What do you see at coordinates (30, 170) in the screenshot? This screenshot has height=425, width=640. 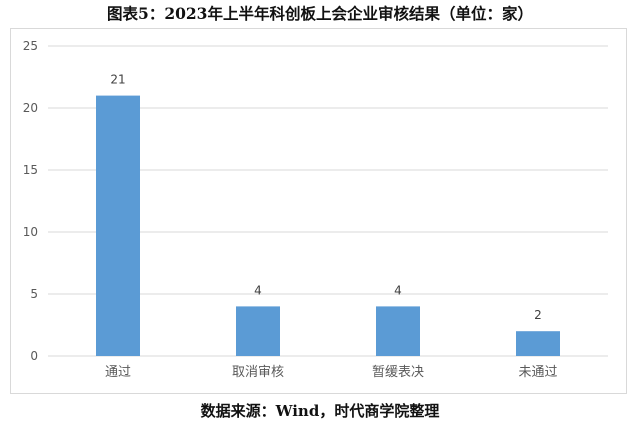 I see `y-tick-label: 15` at bounding box center [30, 170].